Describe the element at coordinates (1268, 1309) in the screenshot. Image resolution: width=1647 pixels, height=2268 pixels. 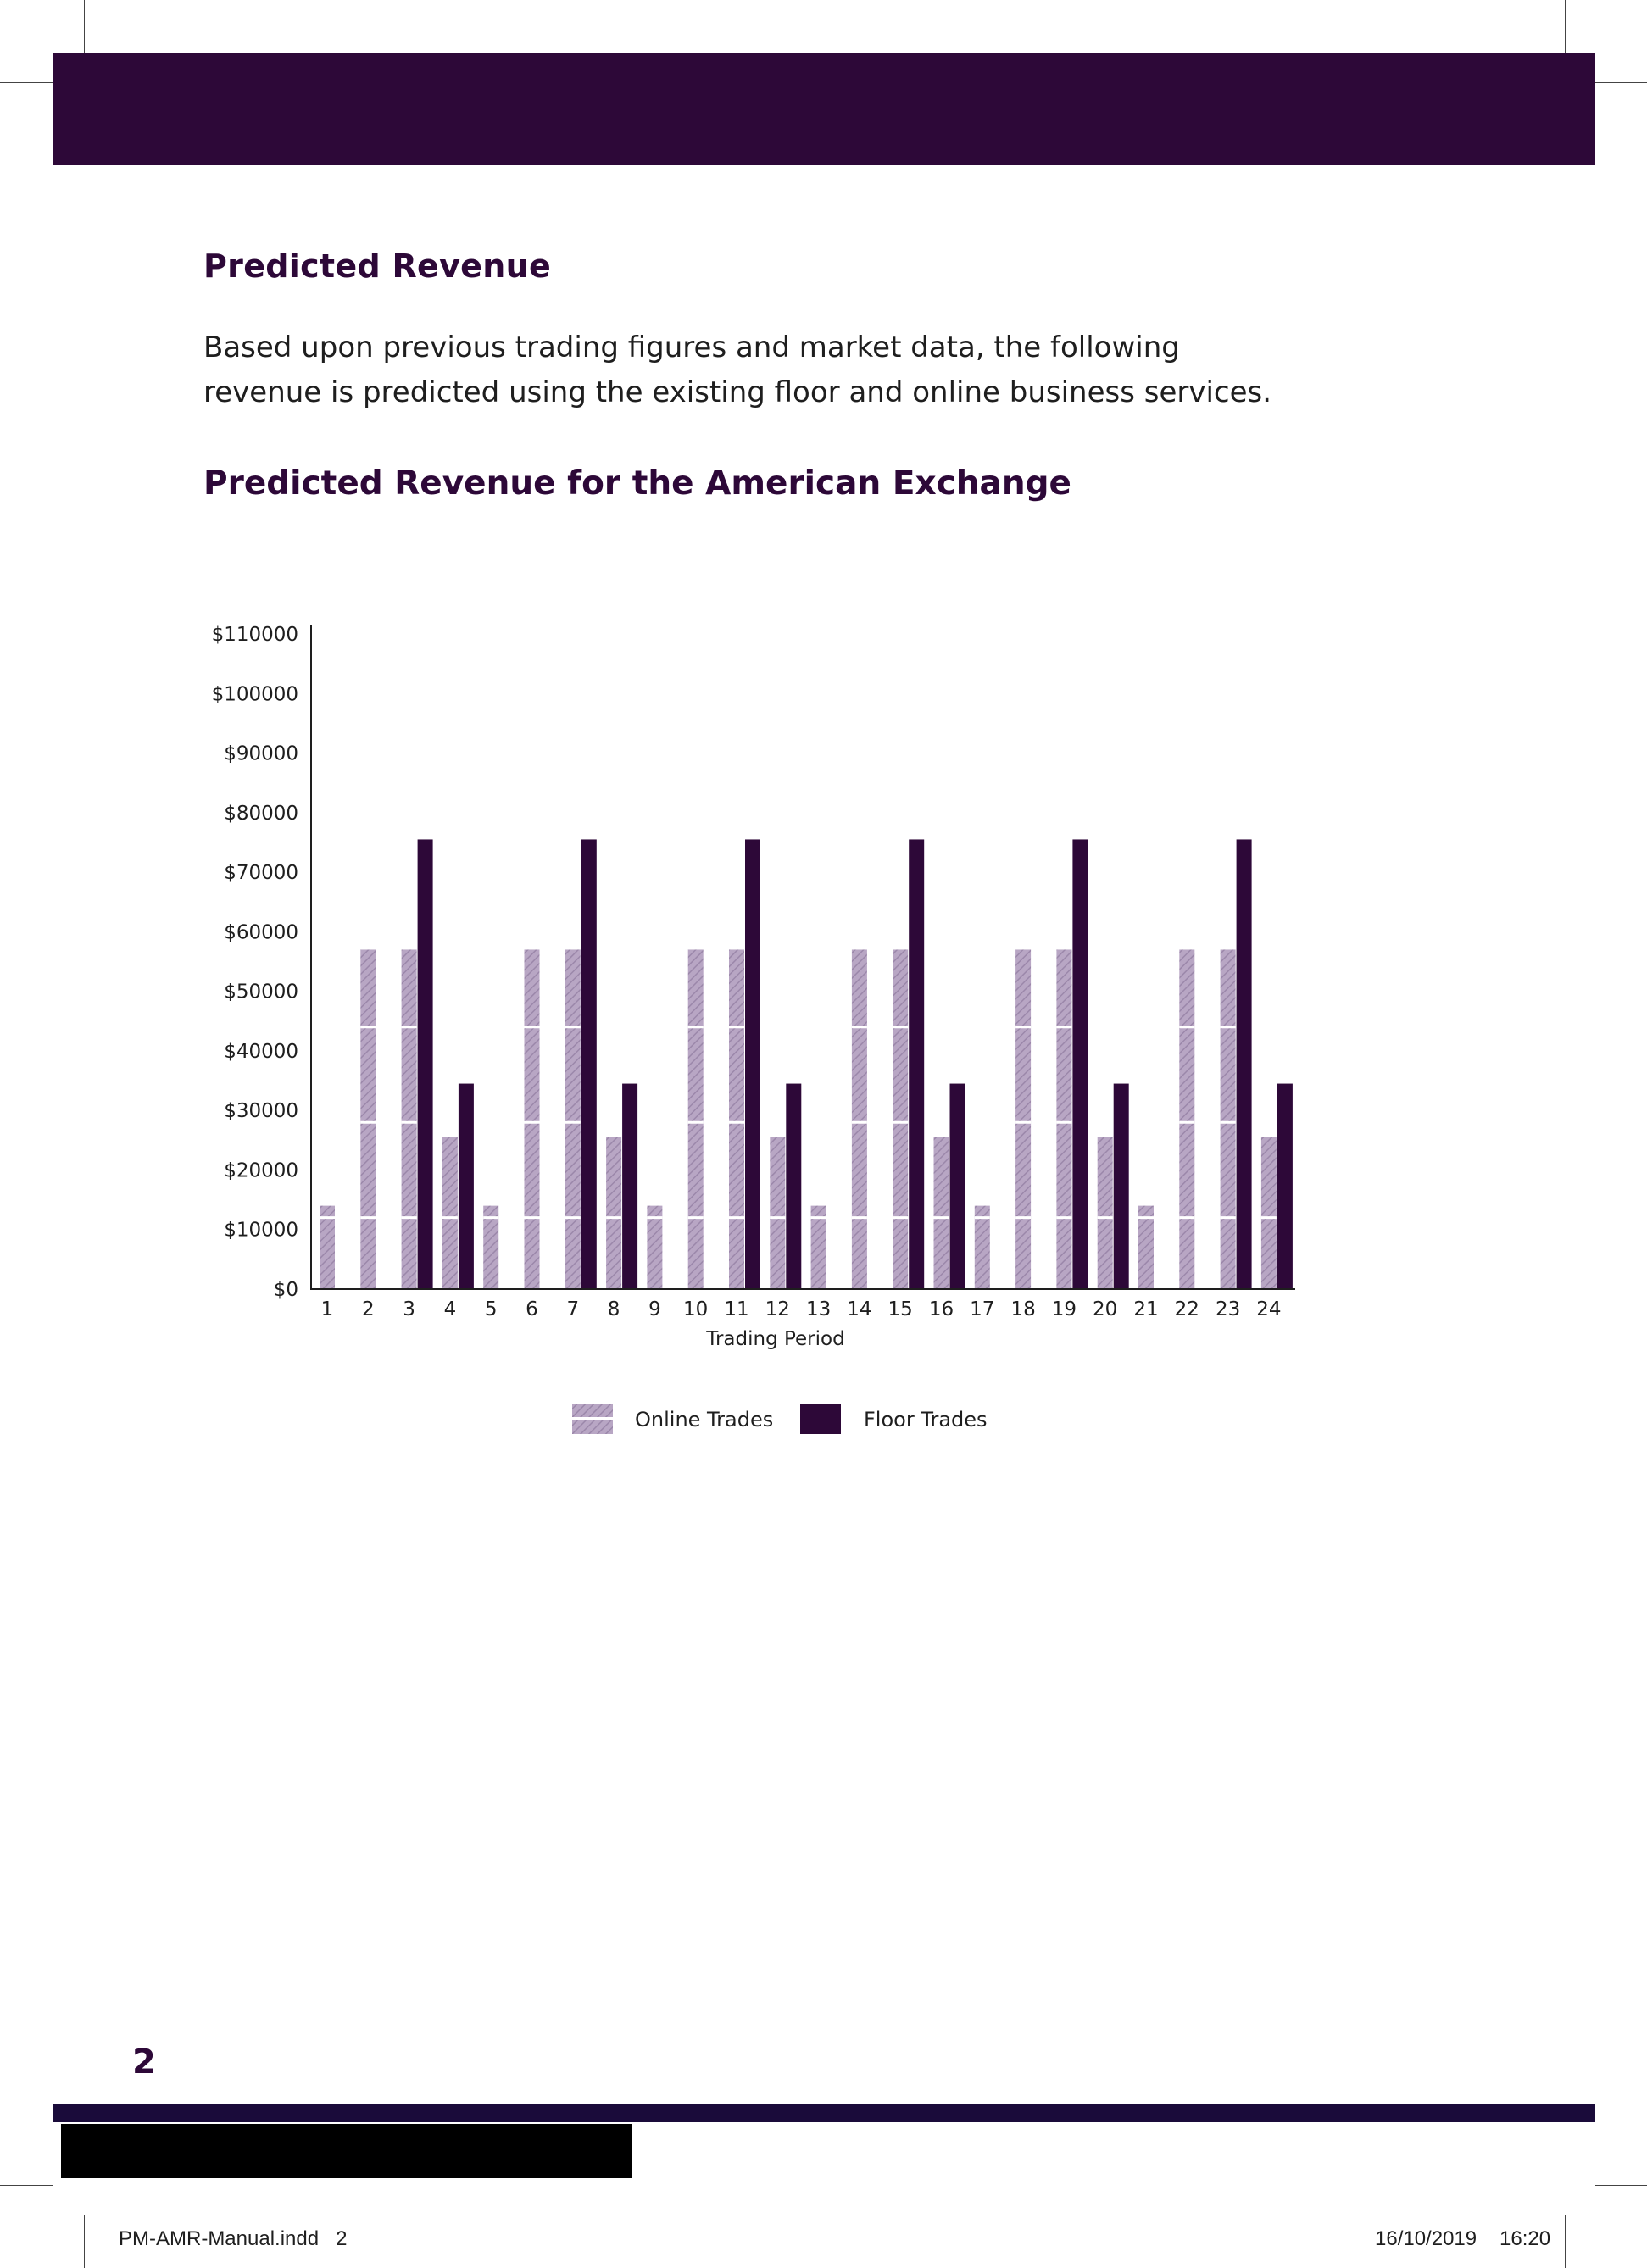
I see `x-tick-label: 24` at that location.